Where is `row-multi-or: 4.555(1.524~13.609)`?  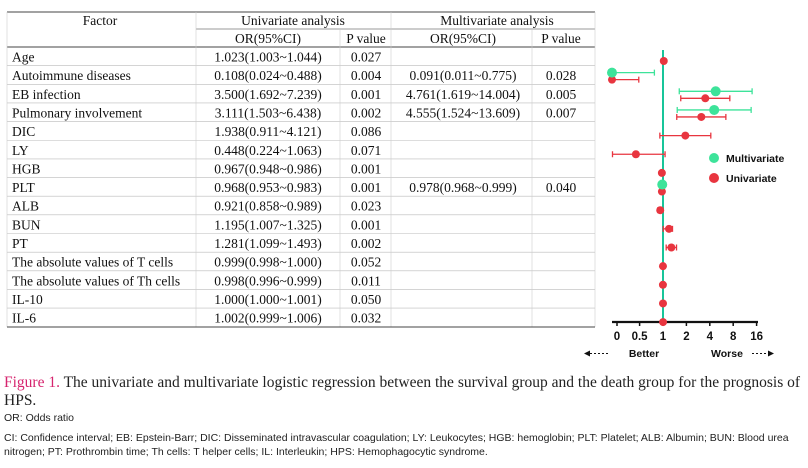
row-multi-or: 4.555(1.524~13.609) is located at coordinates (463, 112).